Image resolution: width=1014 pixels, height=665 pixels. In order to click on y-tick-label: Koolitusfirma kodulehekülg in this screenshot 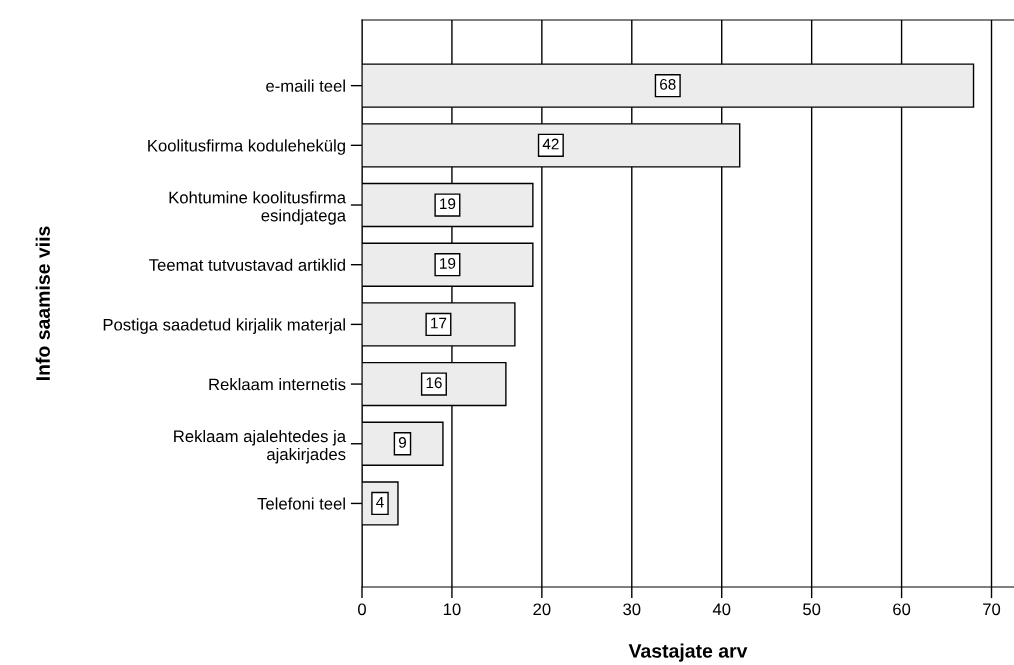, I will do `click(246, 147)`.